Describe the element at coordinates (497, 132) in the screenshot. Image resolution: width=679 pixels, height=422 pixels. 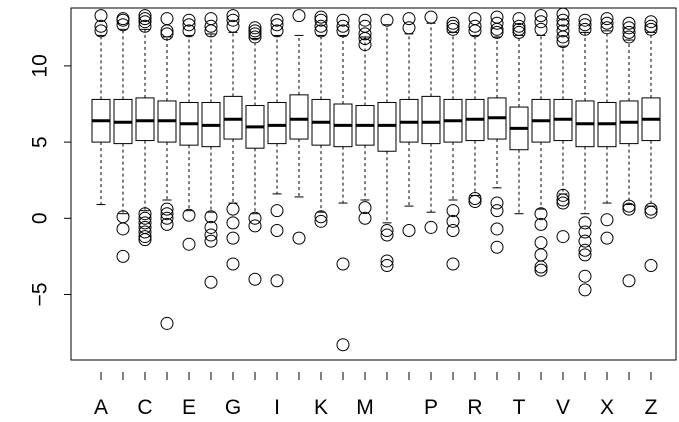
I see `box-S` at that location.